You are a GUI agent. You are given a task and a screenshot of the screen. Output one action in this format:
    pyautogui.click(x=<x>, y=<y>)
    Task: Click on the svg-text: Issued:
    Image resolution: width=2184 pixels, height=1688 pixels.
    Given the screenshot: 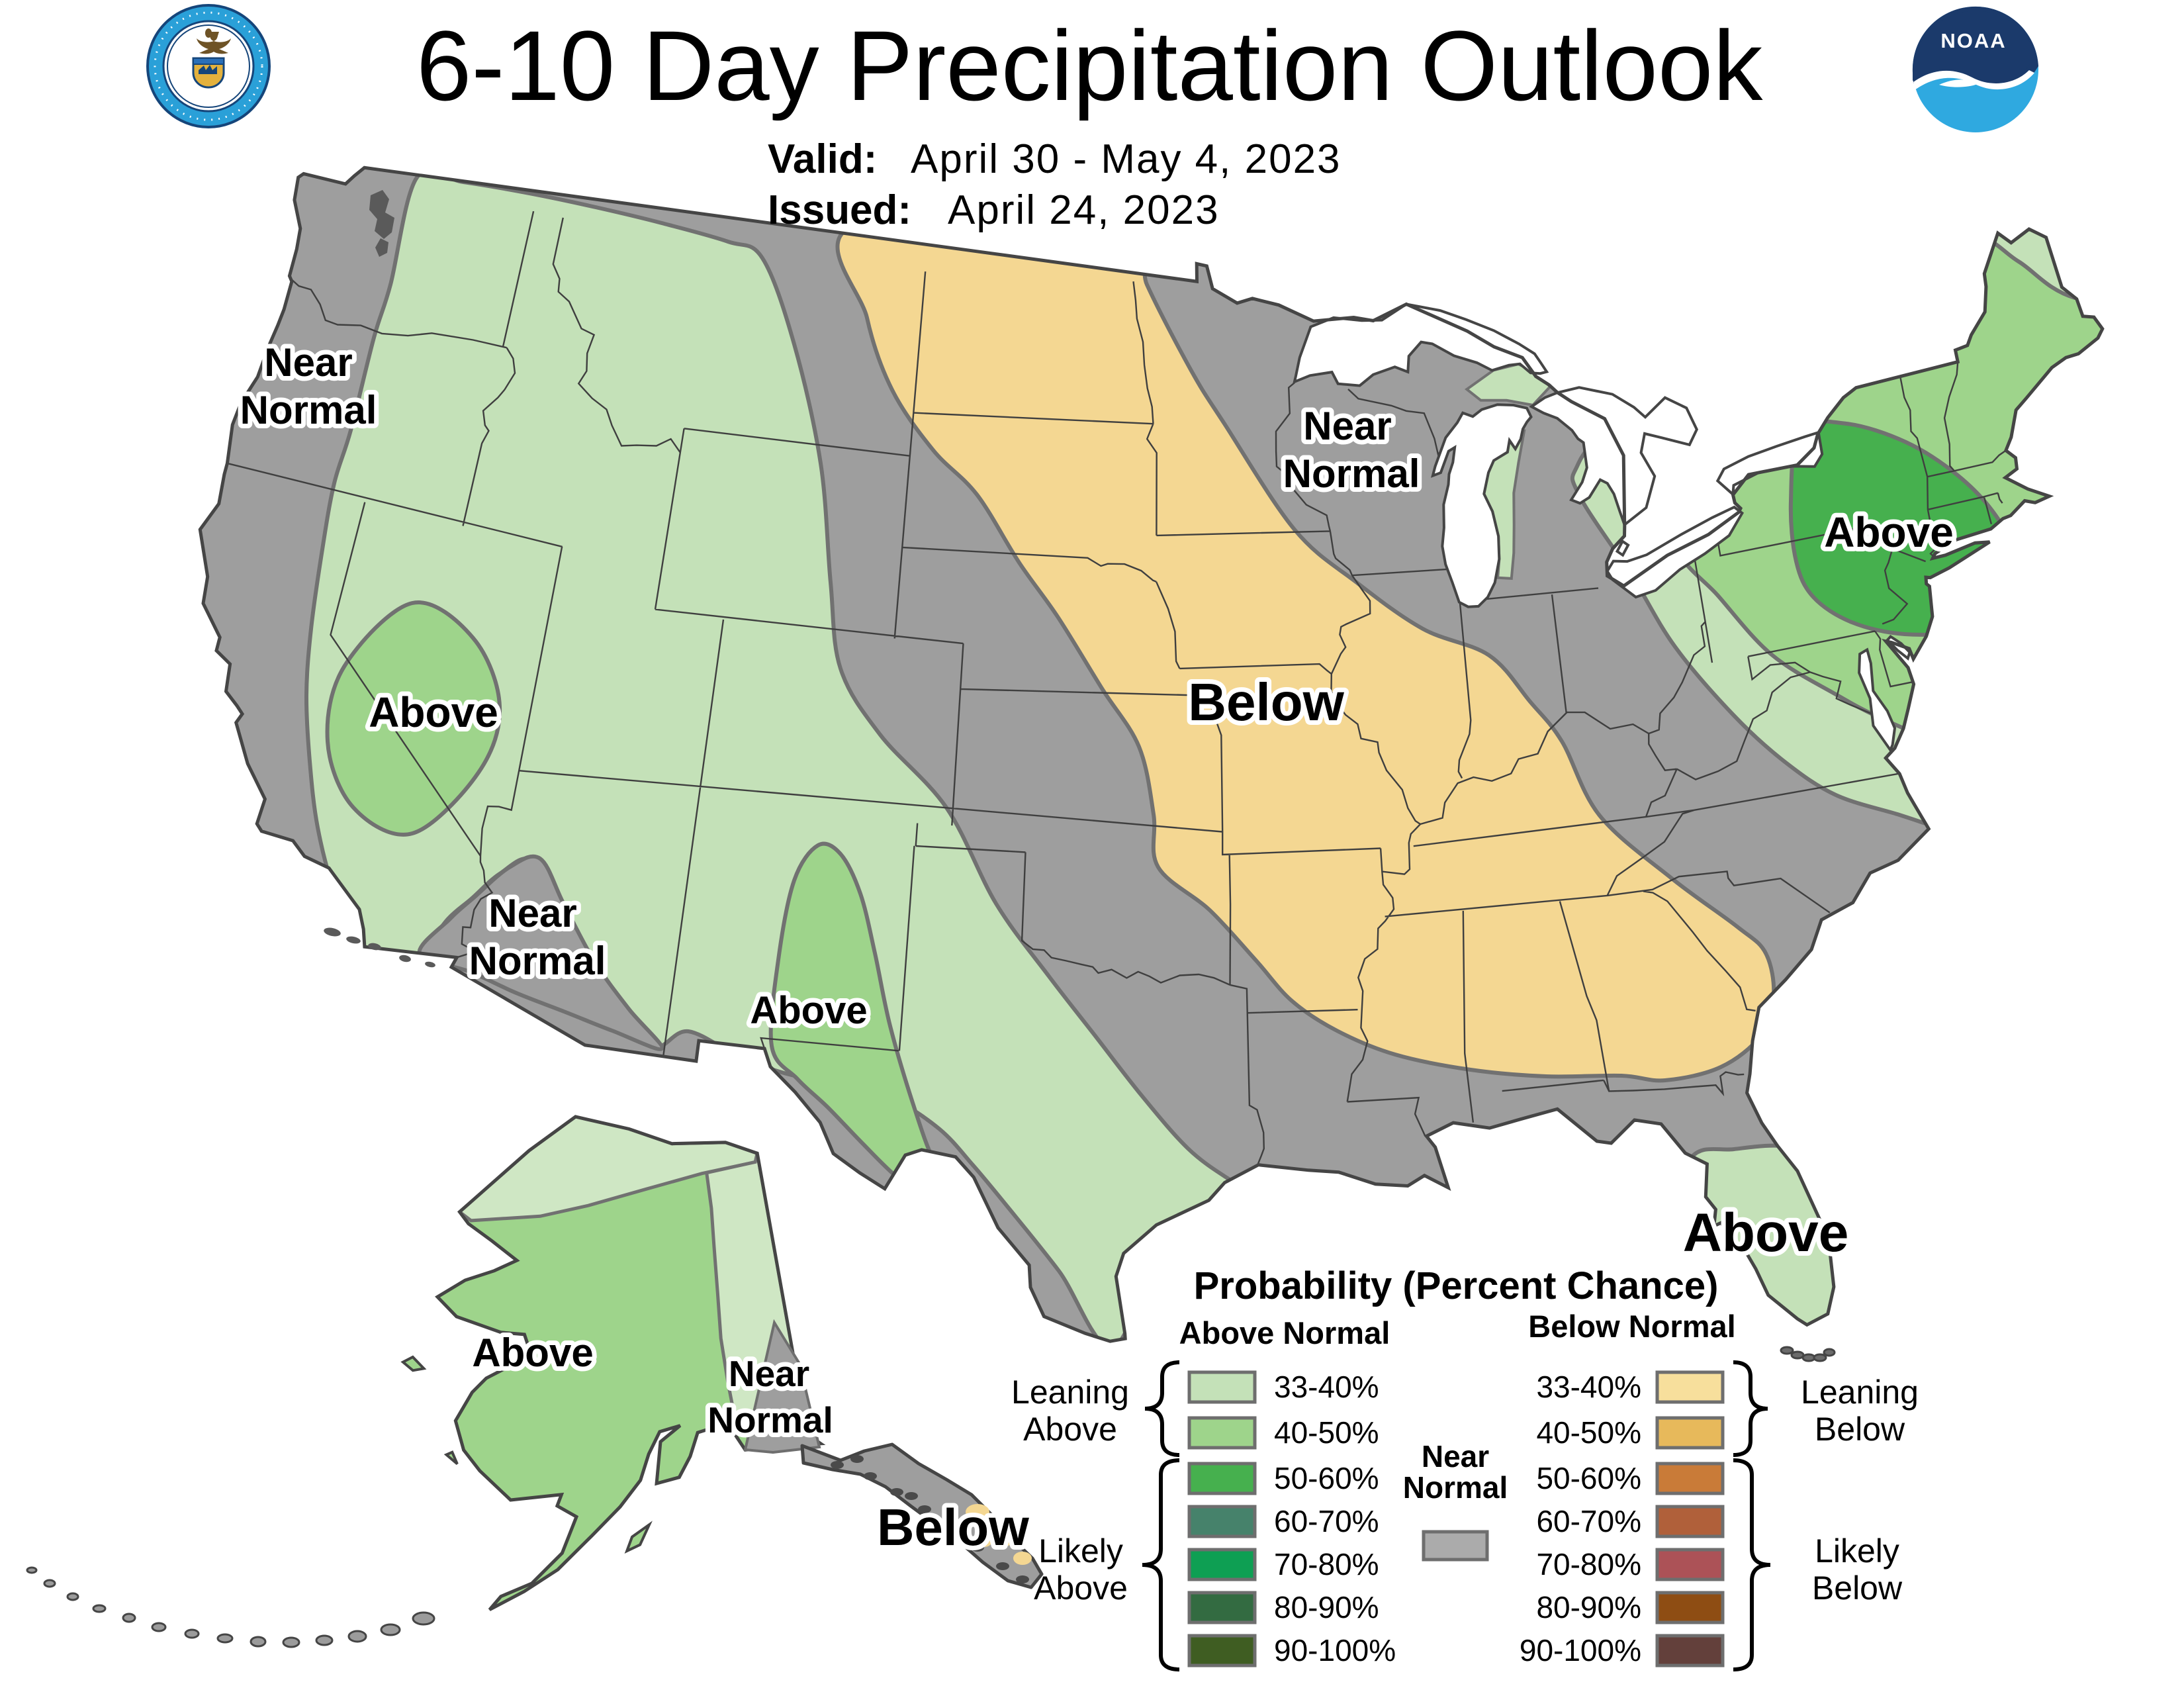 What is the action you would take?
    pyautogui.click(x=839, y=210)
    